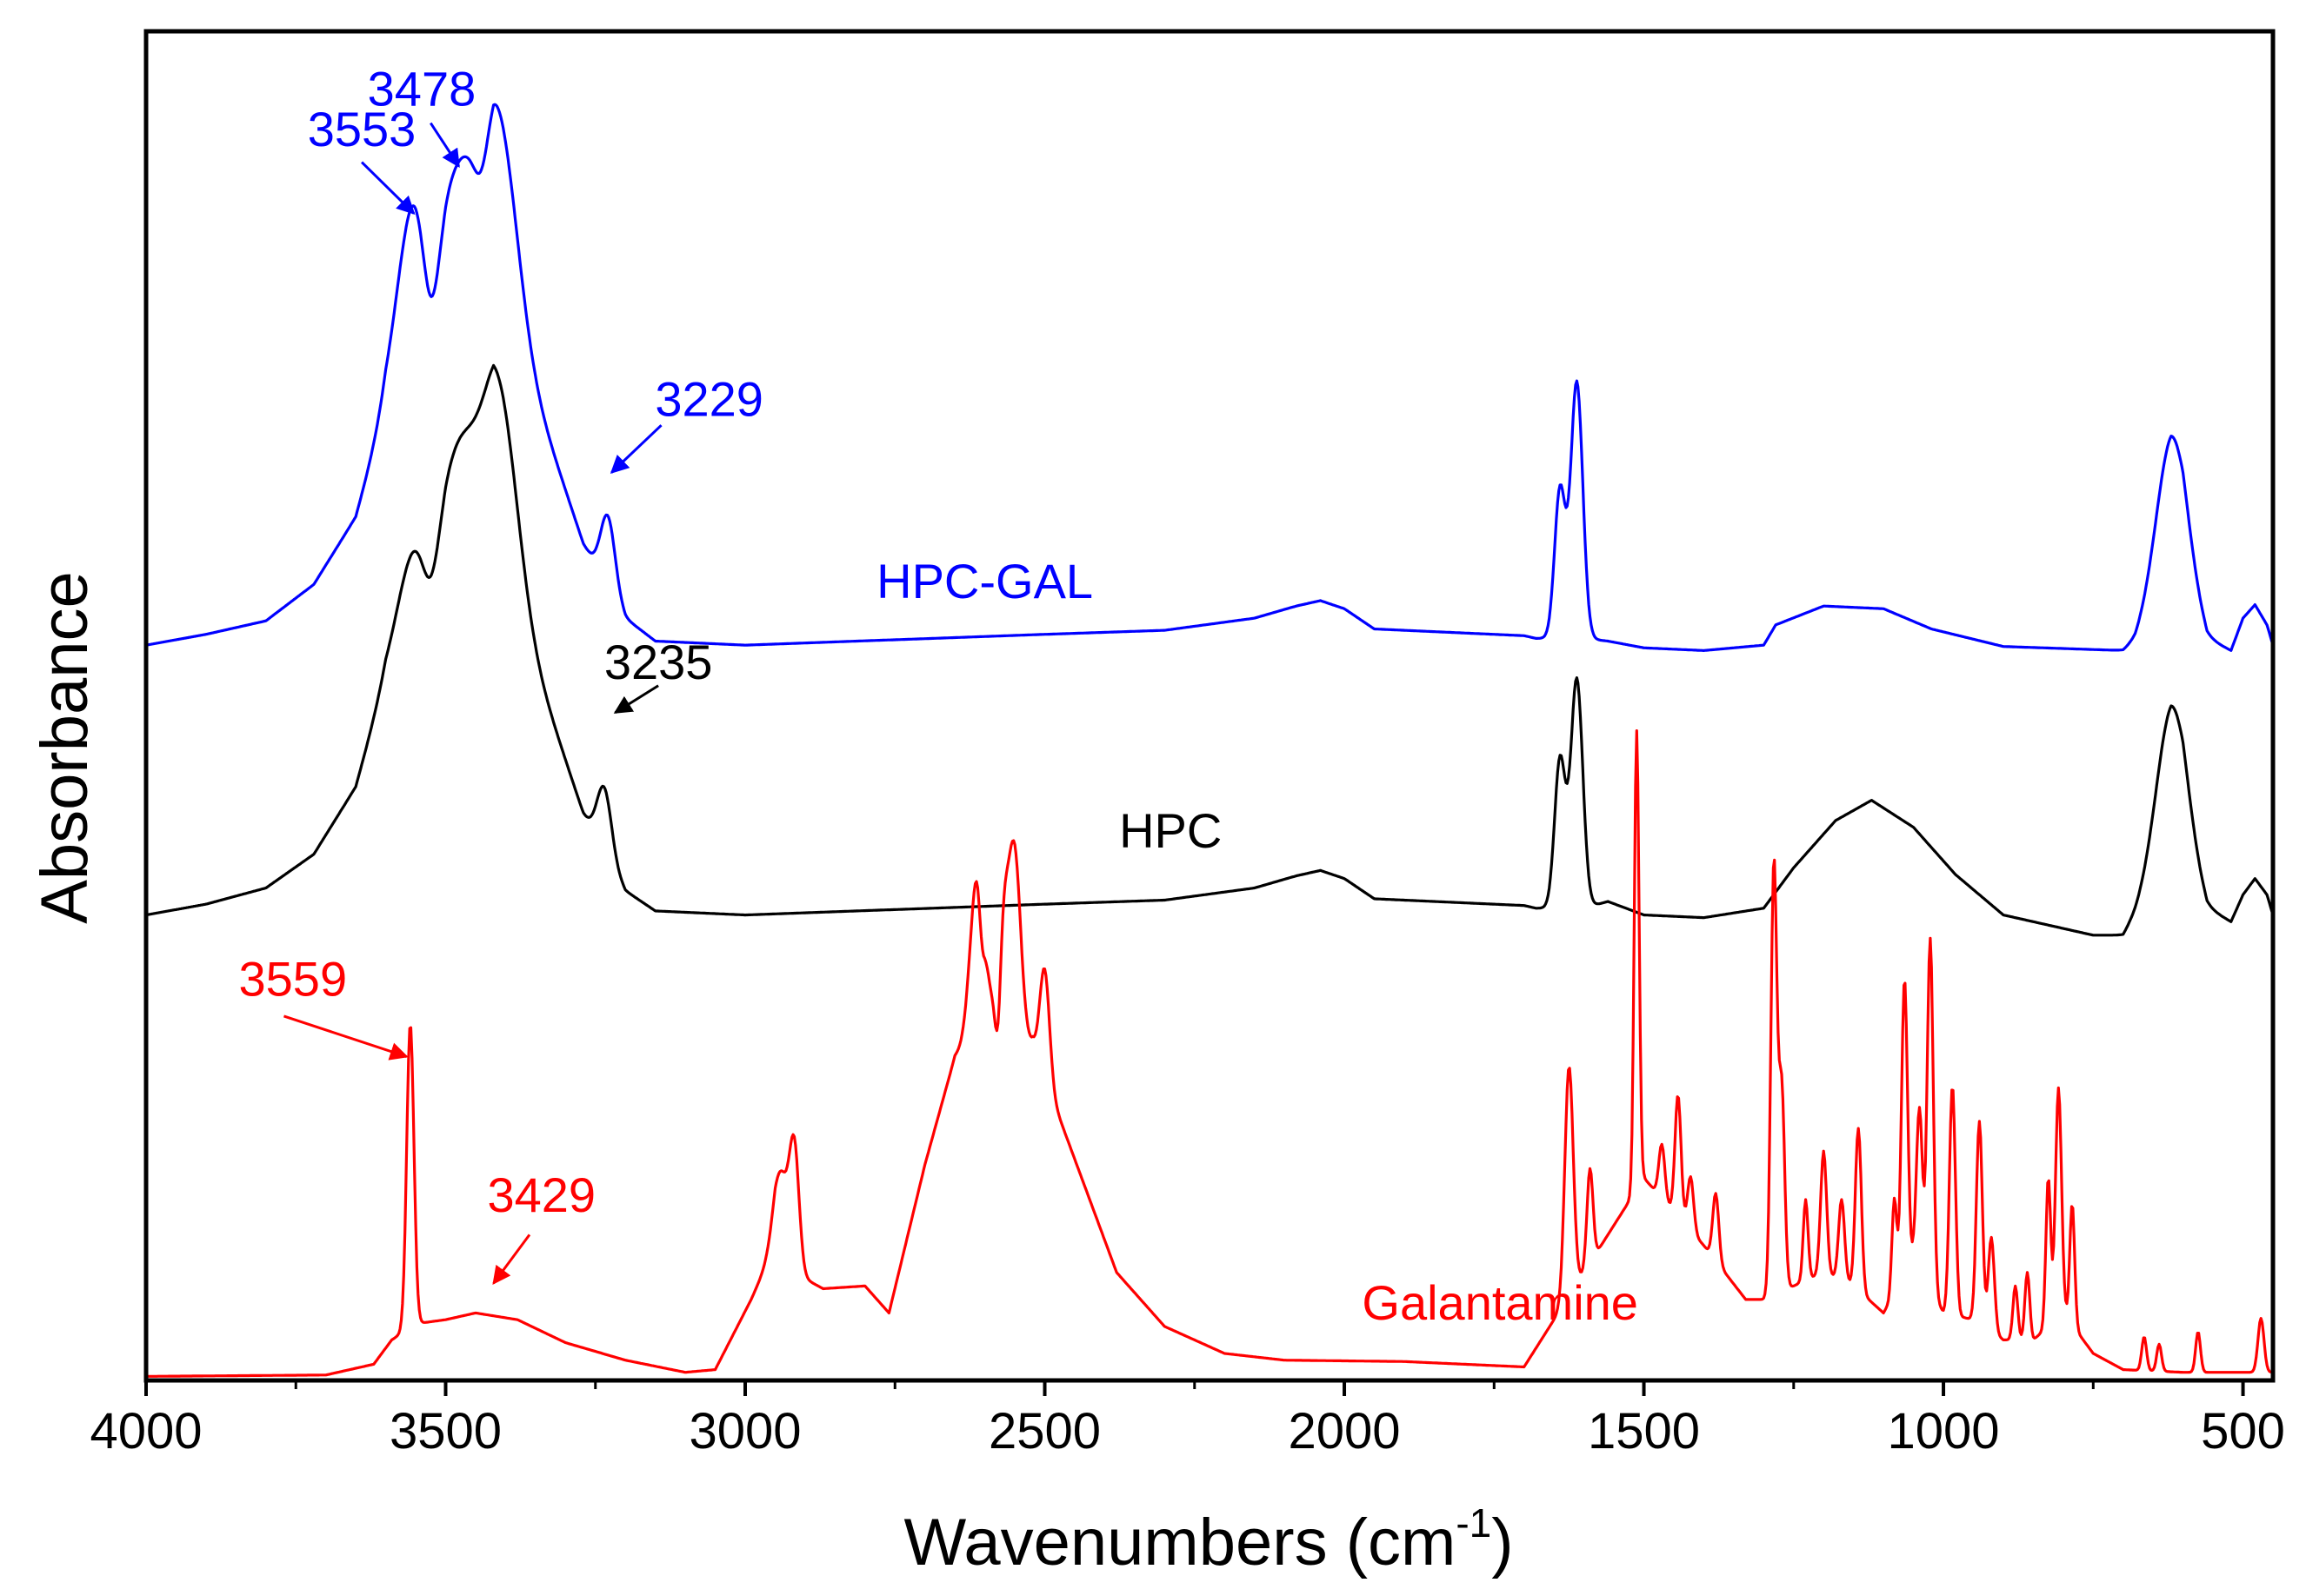 The height and width of the screenshot is (1596, 2306). Describe the element at coordinates (1045, 1431) in the screenshot. I see `x-tick-label: 2500` at that location.